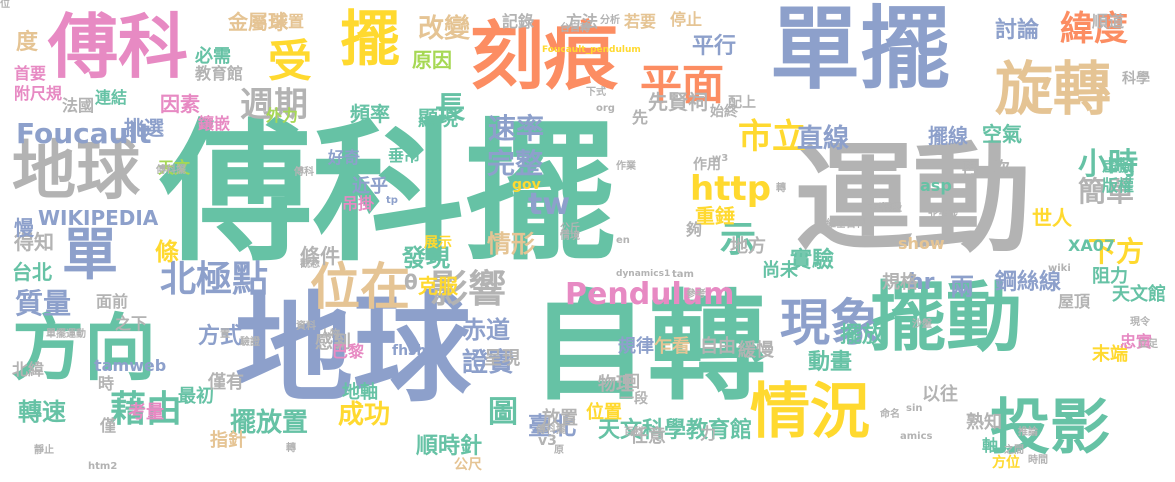 Image resolution: width=1175 pixels, height=482 pixels. I want to click on cloud-word: 忠實, so click(1136, 341).